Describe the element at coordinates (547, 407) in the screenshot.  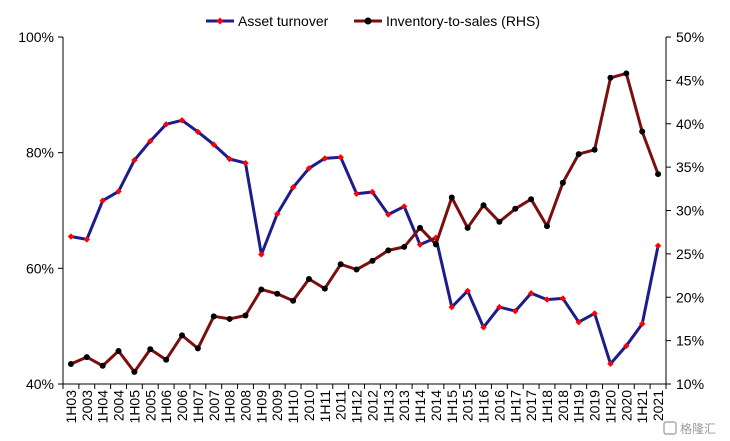
I see `x-axis-tick-label: 1H18` at that location.